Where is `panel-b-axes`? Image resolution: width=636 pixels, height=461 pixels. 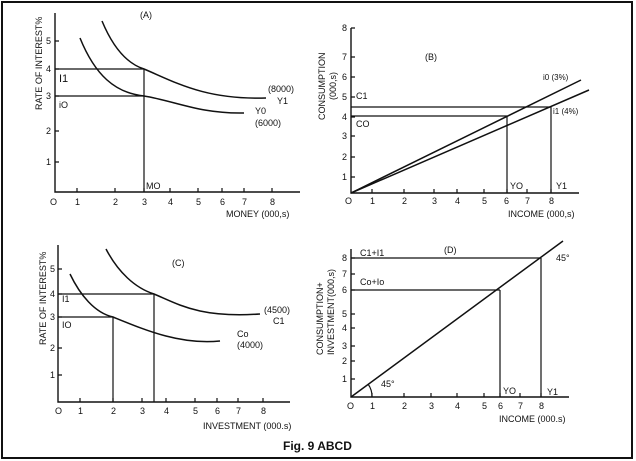
panel-b-axes is located at coordinates (464, 111).